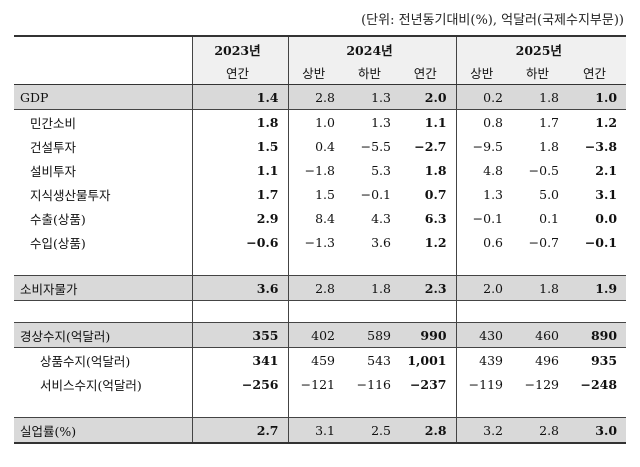 This screenshot has height=467, width=640. I want to click on table-cell: 341, so click(239, 359).